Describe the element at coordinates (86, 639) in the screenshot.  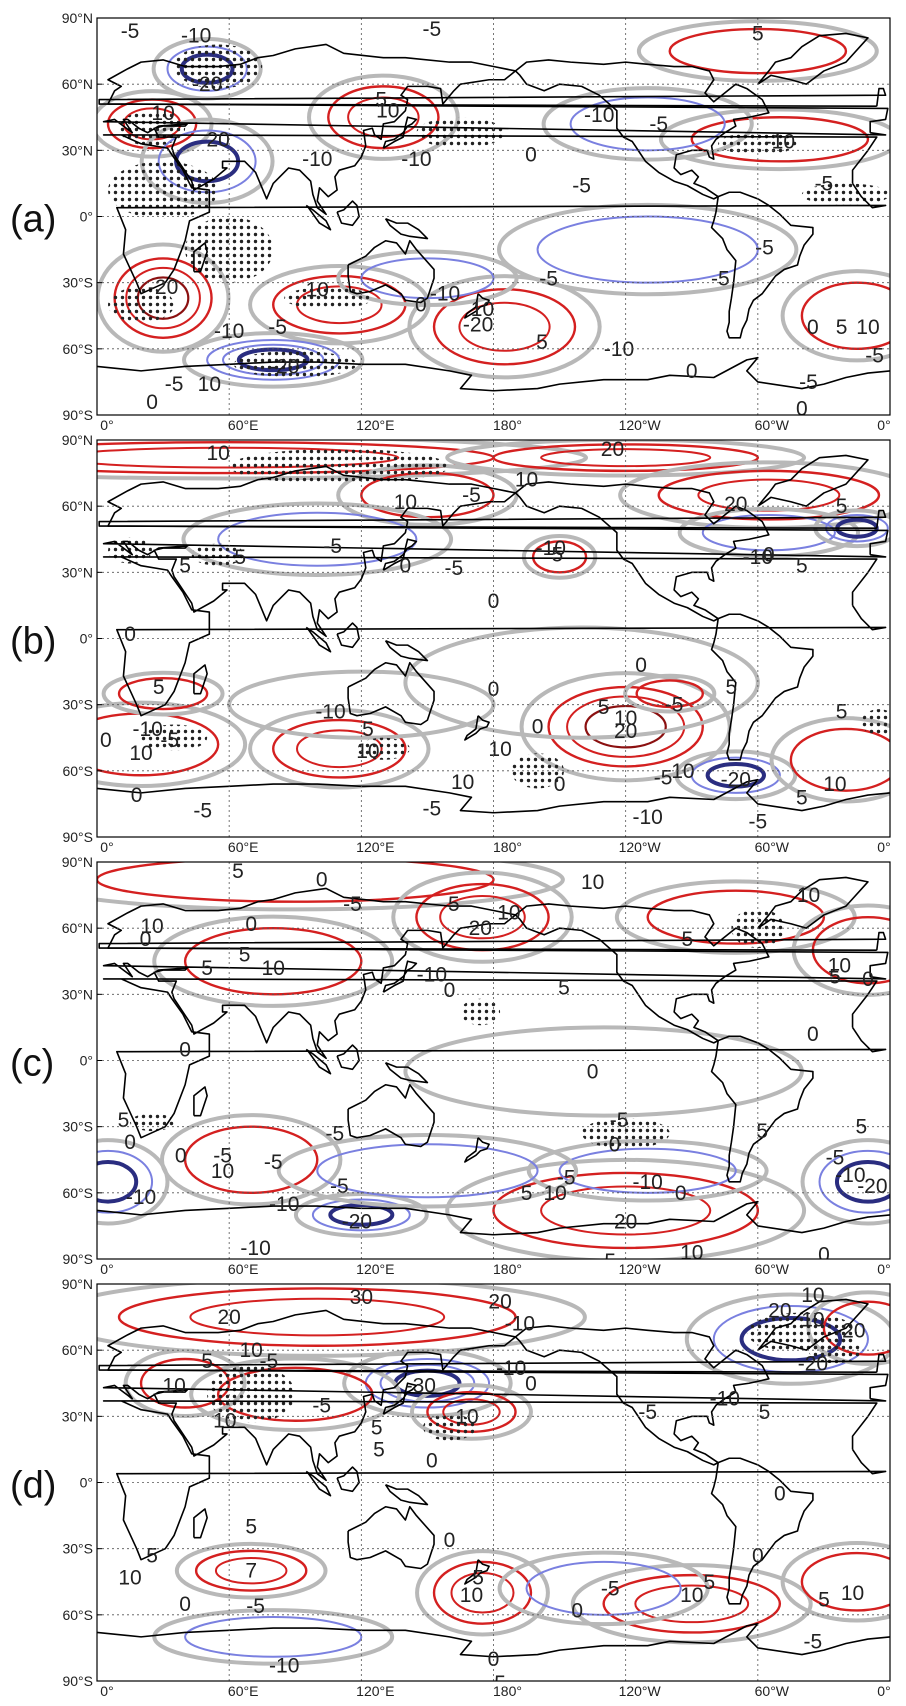
I see `y-tick-label: 0°` at that location.